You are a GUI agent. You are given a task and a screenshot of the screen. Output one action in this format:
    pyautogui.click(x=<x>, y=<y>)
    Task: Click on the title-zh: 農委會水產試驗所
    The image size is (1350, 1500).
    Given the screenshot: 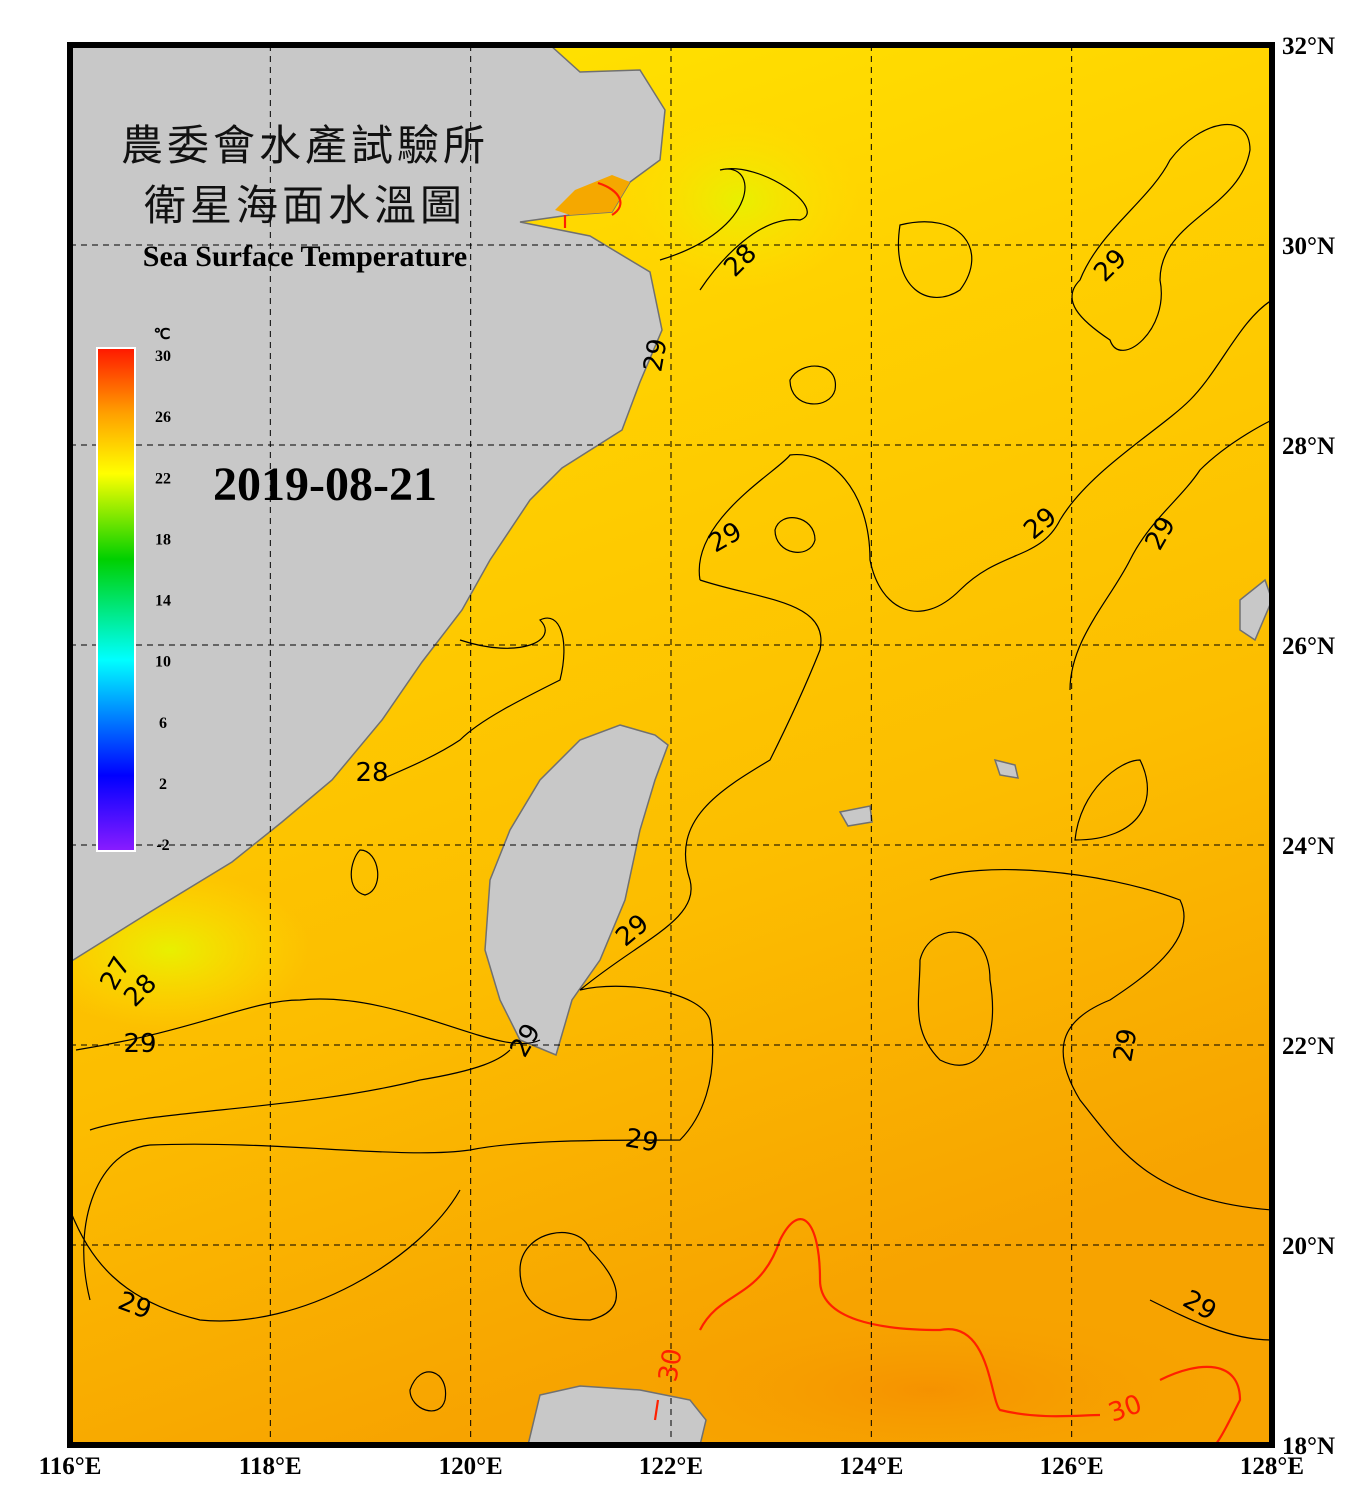 What is the action you would take?
    pyautogui.click(x=305, y=145)
    